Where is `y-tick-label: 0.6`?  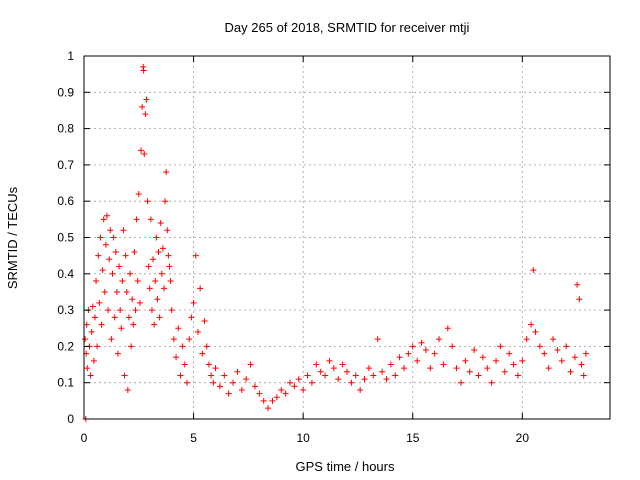 y-tick-label: 0.6 is located at coordinates (65, 201).